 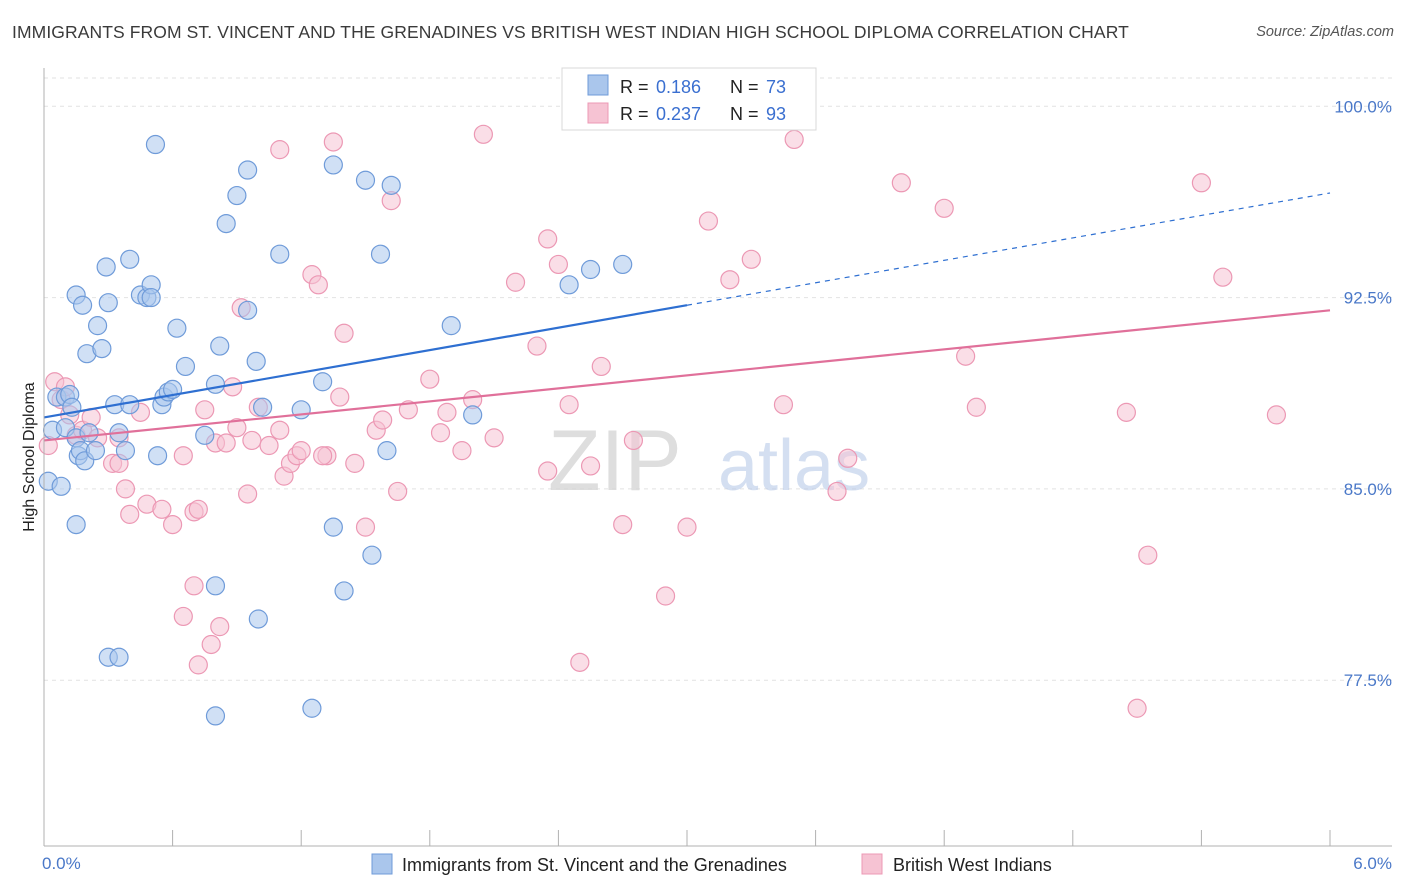 What do you see at coordinates (1325, 32) in the screenshot?
I see `source-label: Source: ZipAtlas.com` at bounding box center [1325, 32].